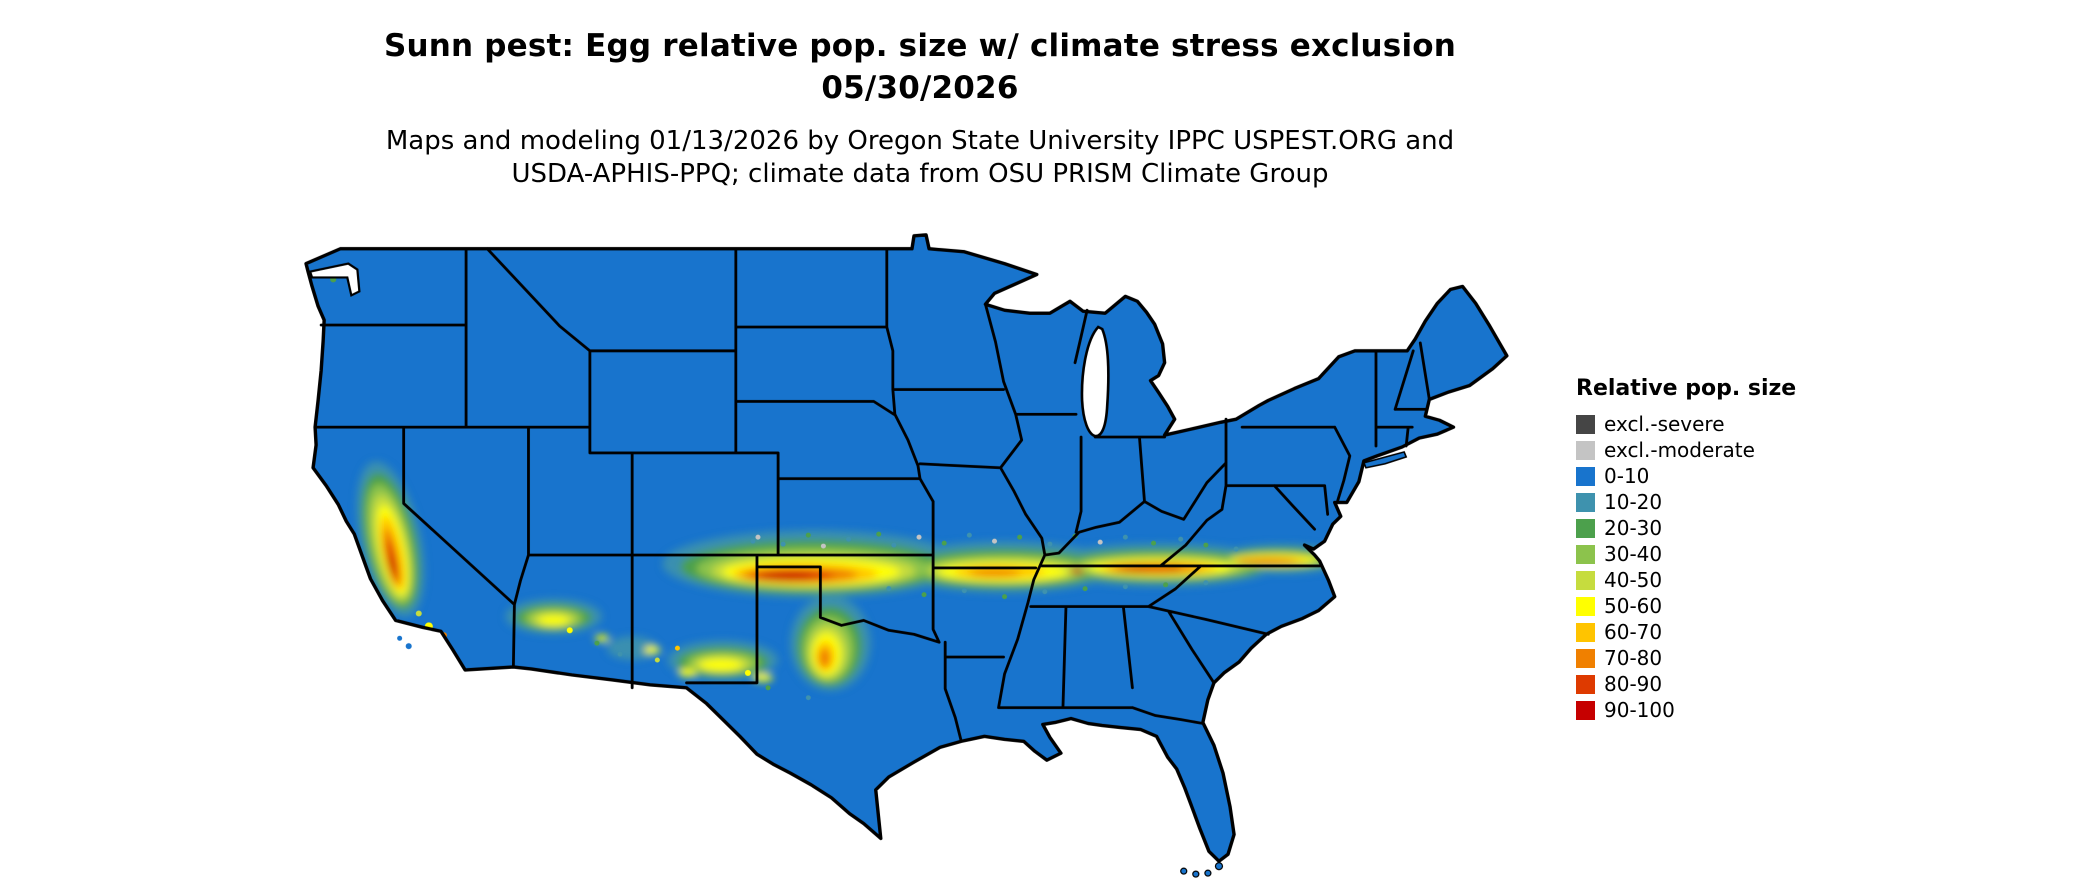 The width and height of the screenshot is (2100, 892). What do you see at coordinates (920, 88) in the screenshot?
I see `page-title-date: 05/30/2026` at bounding box center [920, 88].